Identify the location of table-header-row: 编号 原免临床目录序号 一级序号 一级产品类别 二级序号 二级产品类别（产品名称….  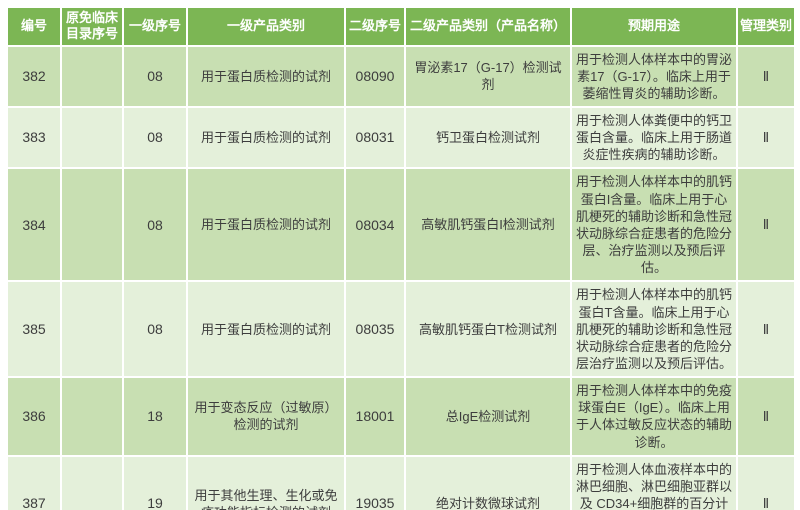
(401, 26).